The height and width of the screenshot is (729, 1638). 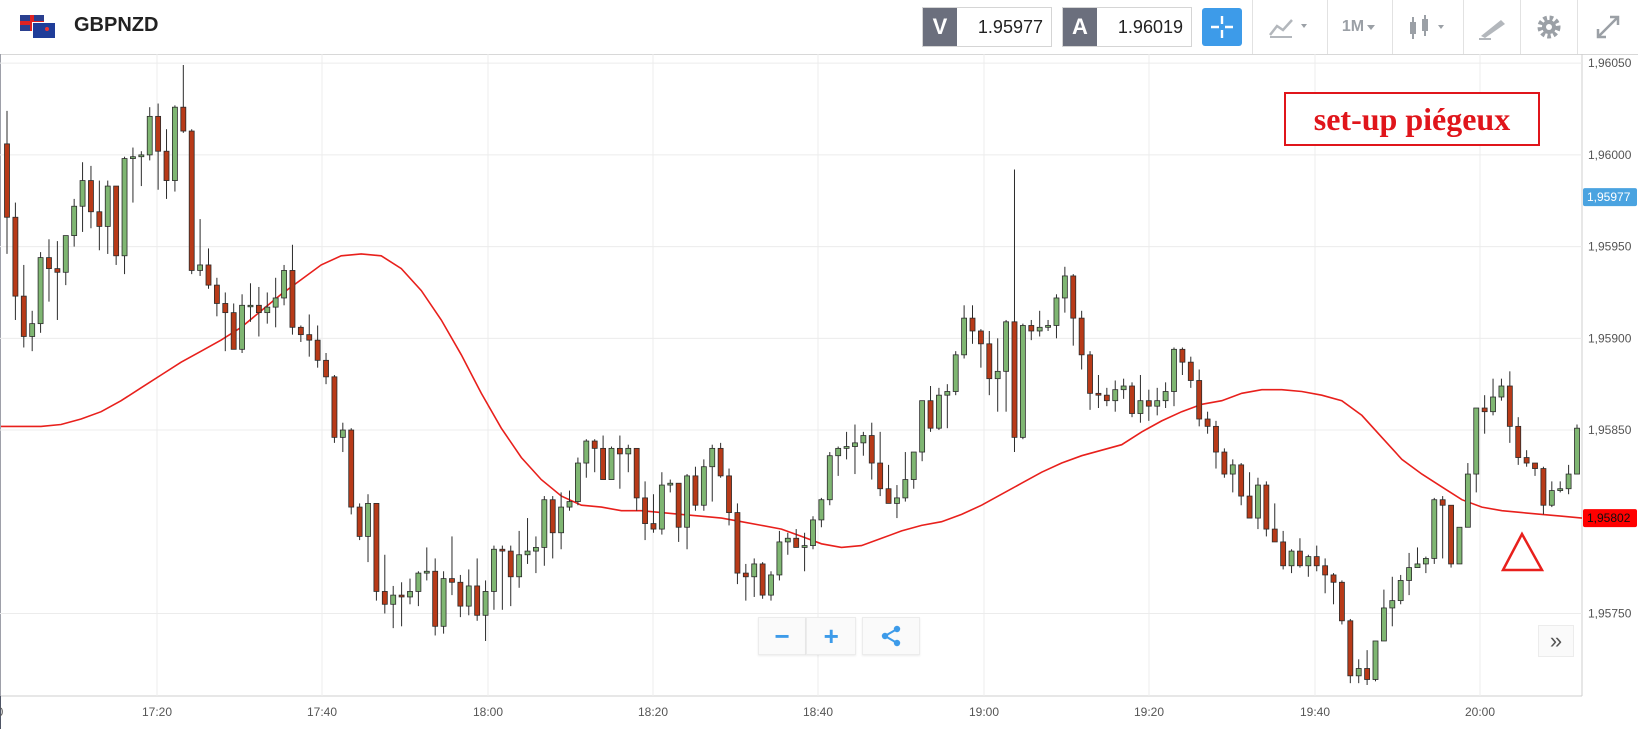 What do you see at coordinates (940, 27) in the screenshot?
I see `bid-label: V` at bounding box center [940, 27].